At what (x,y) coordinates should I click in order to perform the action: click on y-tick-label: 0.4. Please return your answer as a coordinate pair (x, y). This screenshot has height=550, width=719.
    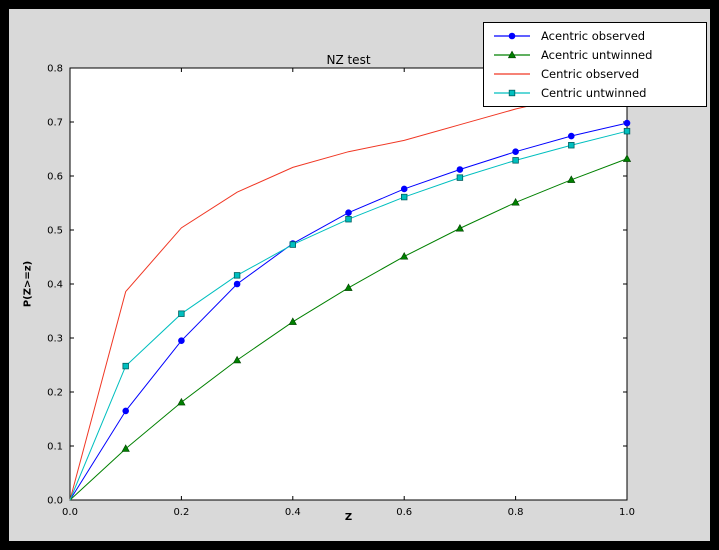
    Looking at the image, I should click on (55, 285).